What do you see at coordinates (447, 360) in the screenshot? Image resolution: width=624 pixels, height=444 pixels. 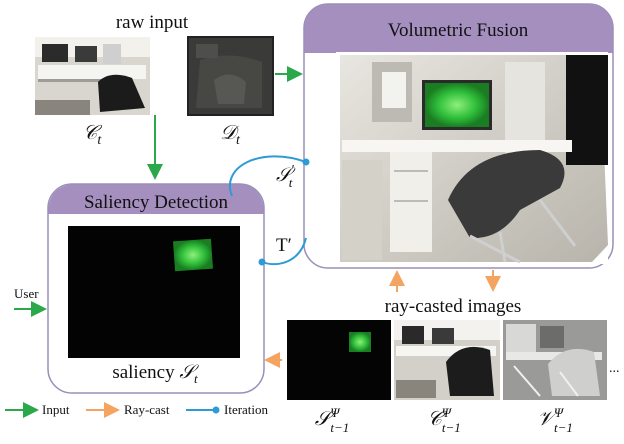 I see `raycast-color-image` at bounding box center [447, 360].